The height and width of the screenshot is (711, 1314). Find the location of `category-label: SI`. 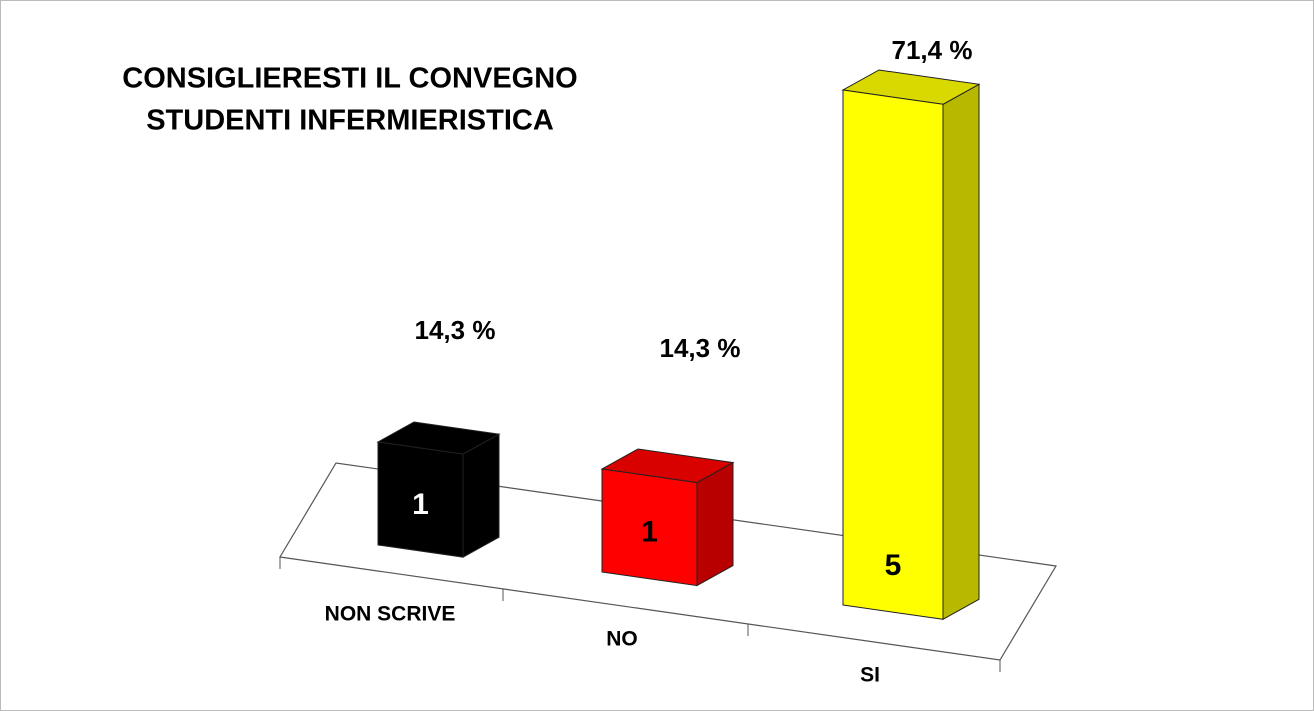

category-label: SI is located at coordinates (870, 675).